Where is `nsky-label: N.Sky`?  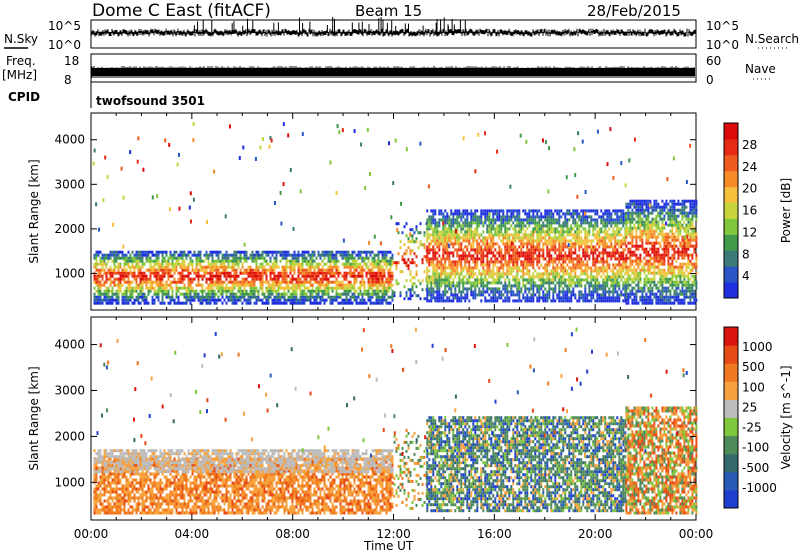 nsky-label: N.Sky is located at coordinates (21, 39).